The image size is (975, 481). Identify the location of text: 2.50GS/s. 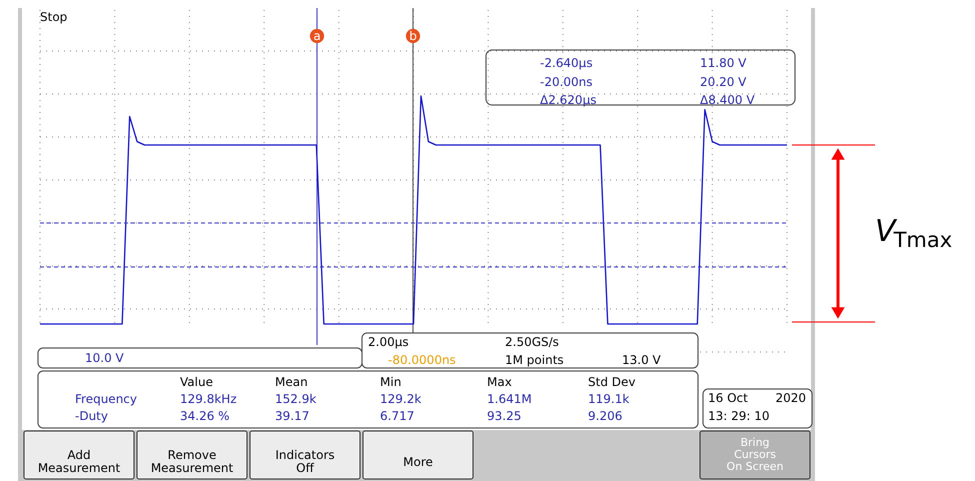
(532, 342).